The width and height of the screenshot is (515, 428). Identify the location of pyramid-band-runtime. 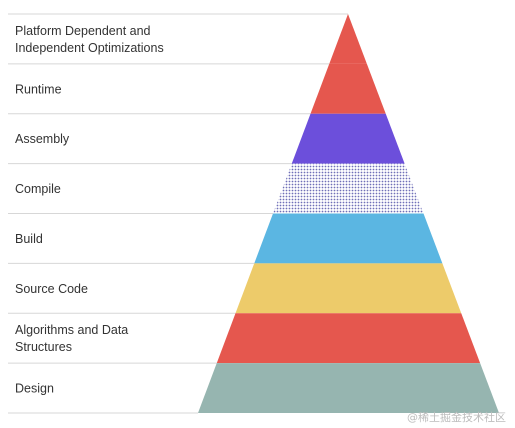
(348, 88).